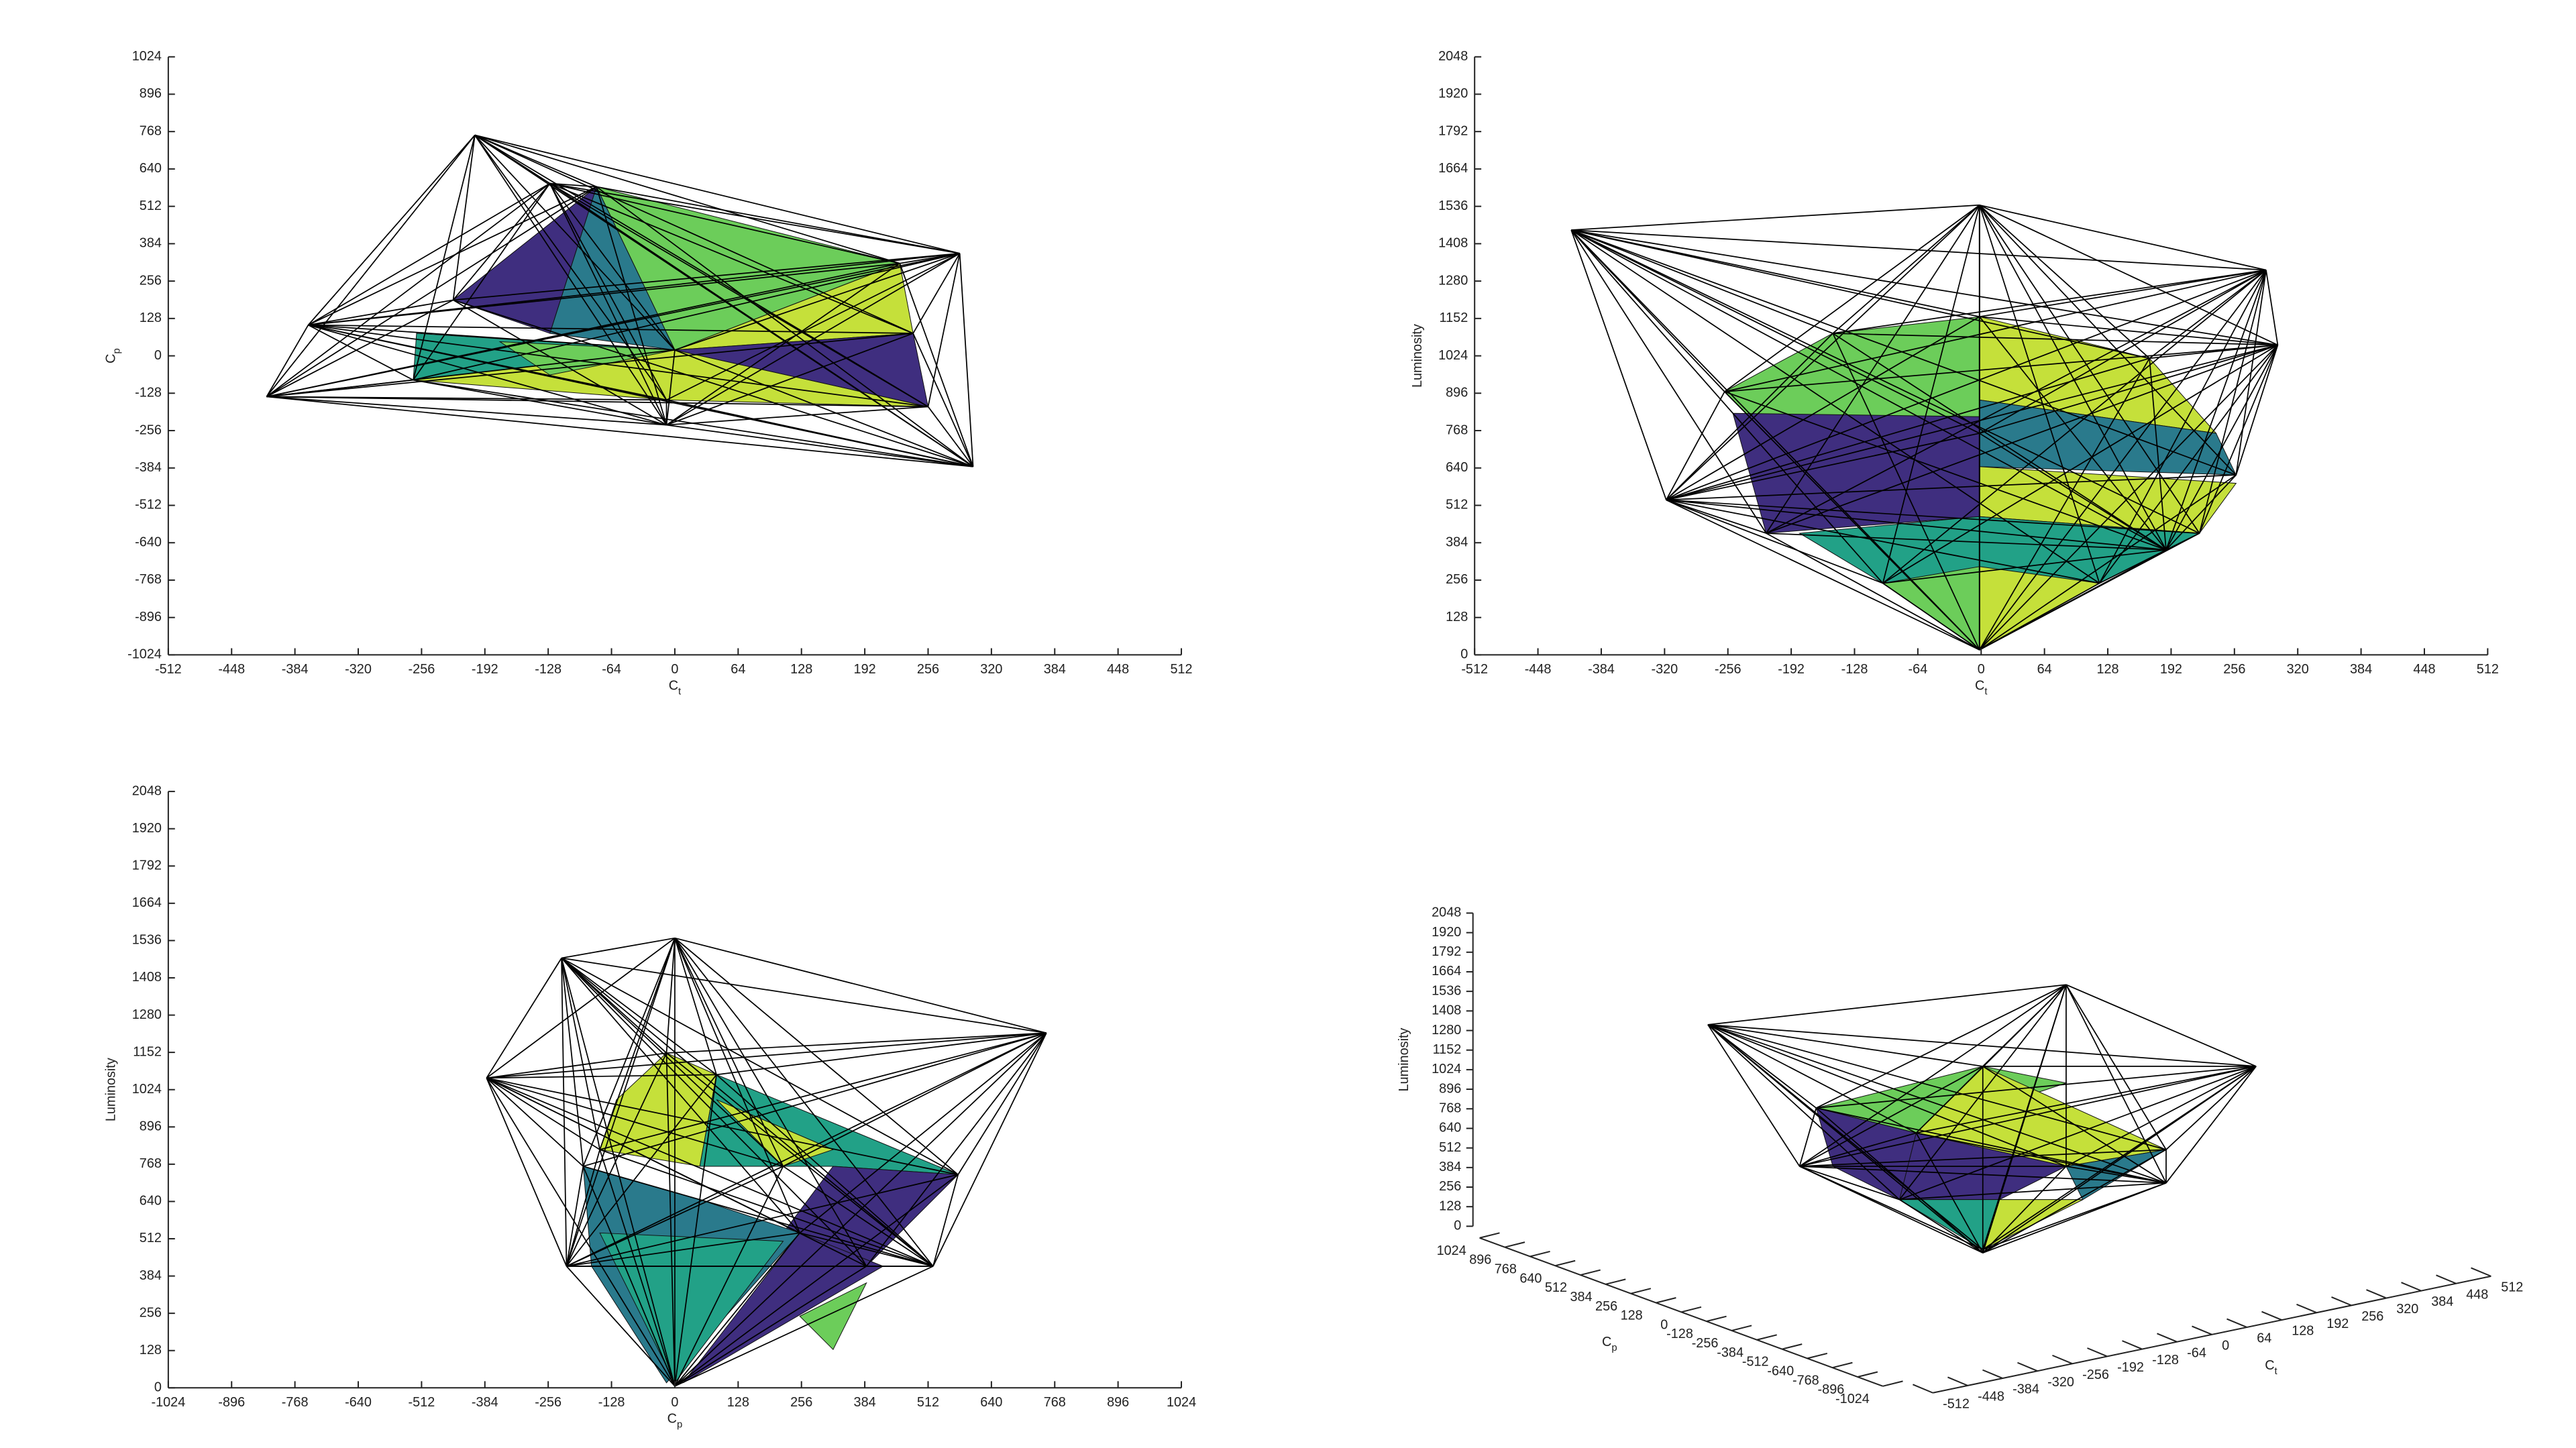 The height and width of the screenshot is (1448, 2576). What do you see at coordinates (1181, 1402) in the screenshot?
I see `x-tick-label: 1024` at bounding box center [1181, 1402].